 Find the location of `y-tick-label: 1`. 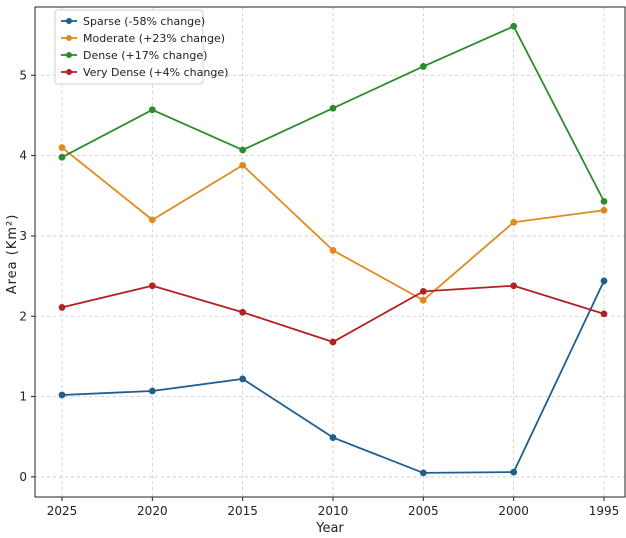

y-tick-label: 1 is located at coordinates (23, 397).